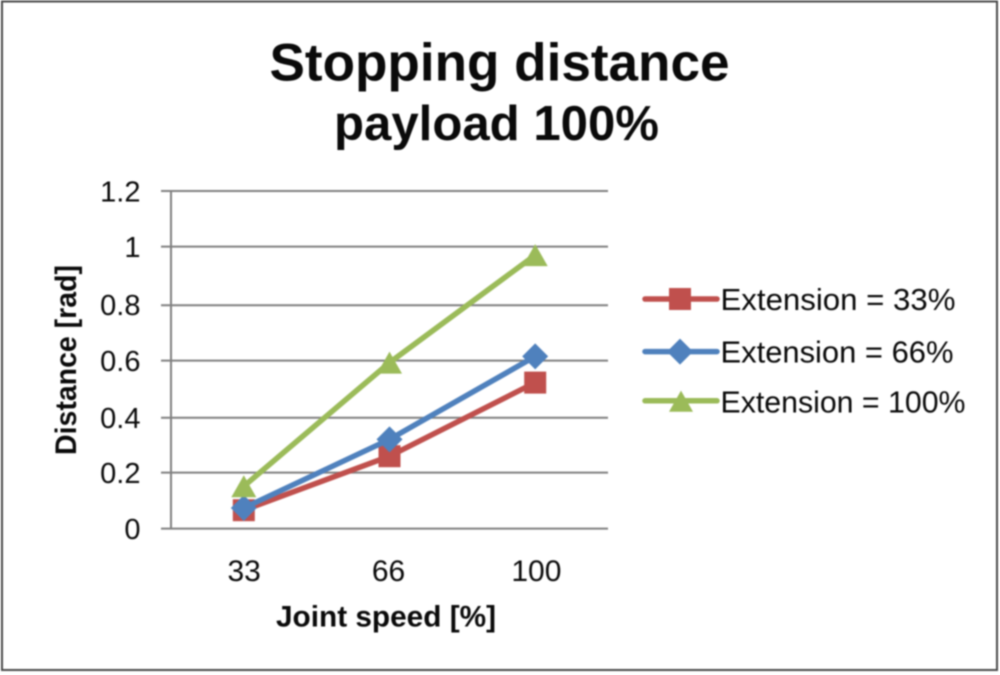 The image size is (1000, 675). Describe the element at coordinates (66, 360) in the screenshot. I see `svg-text: Distance [rad]` at that location.